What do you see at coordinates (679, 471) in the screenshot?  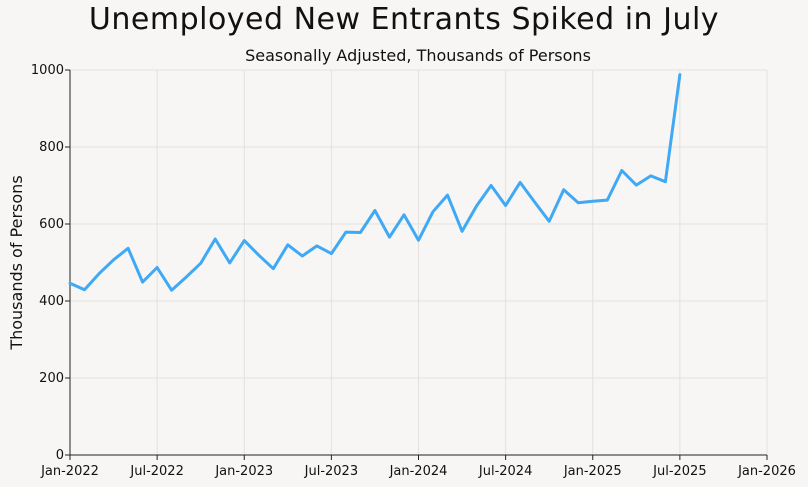 I see `x-tick-label: Jul-2025` at bounding box center [679, 471].